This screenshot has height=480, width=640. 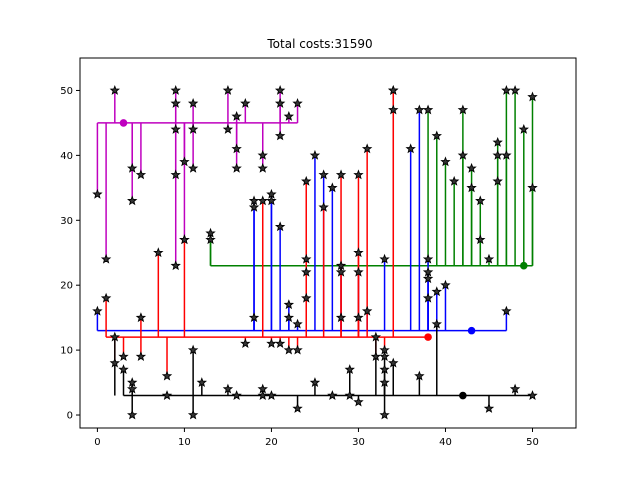 What do you see at coordinates (66, 351) in the screenshot?
I see `y-tick-label-1: 10` at bounding box center [66, 351].